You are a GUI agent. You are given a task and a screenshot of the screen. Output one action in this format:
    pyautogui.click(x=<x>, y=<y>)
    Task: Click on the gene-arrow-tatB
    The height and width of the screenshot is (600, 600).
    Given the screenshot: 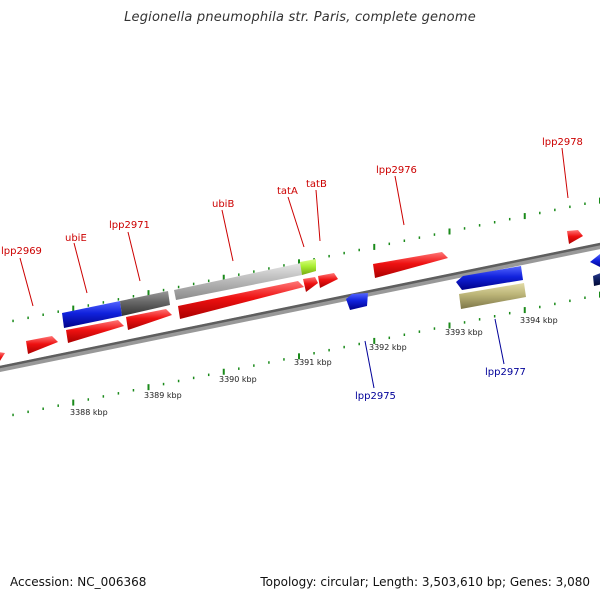 What is the action you would take?
    pyautogui.click(x=328, y=280)
    